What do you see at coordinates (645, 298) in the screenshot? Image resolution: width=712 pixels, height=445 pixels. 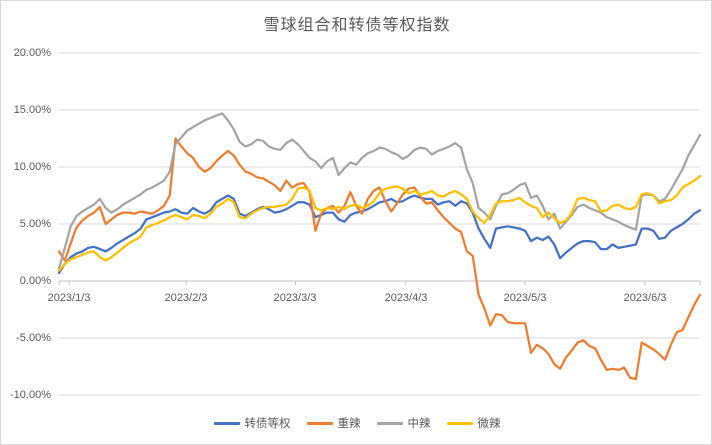 I see `x-axis-tick-label: 2023/6/3` at bounding box center [645, 298].